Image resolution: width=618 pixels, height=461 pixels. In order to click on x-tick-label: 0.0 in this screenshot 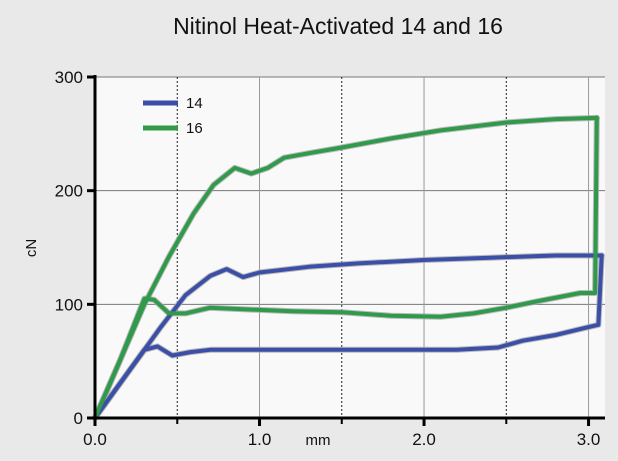, I will do `click(95, 439)`.